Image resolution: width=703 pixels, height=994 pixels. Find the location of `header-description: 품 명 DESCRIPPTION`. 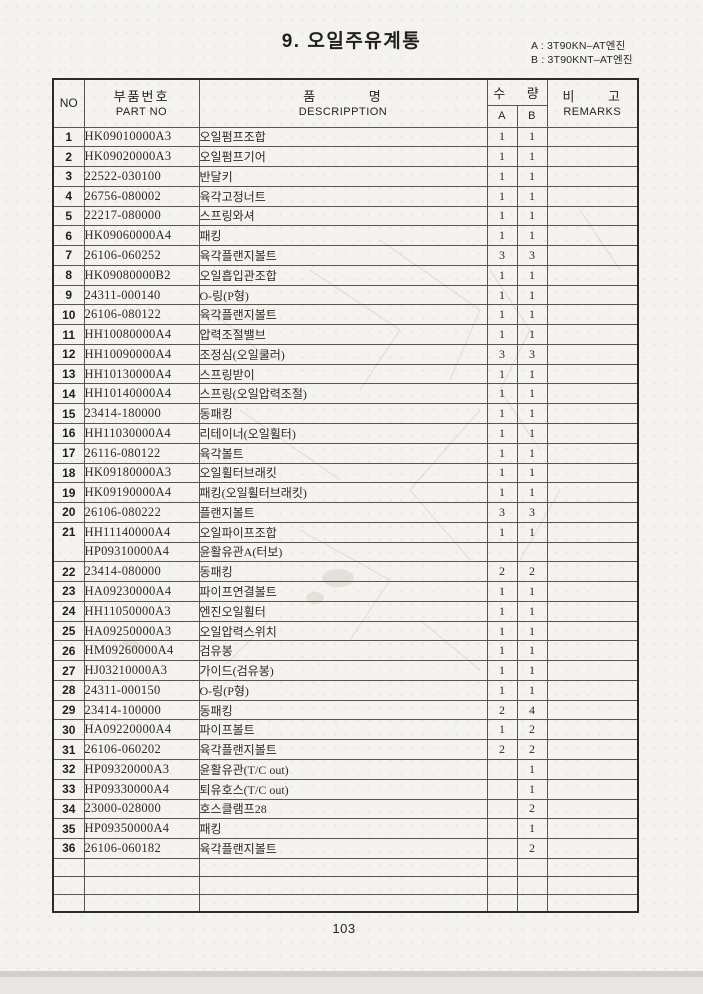

header-description: 품 명 DESCRIPPTION is located at coordinates (343, 103).